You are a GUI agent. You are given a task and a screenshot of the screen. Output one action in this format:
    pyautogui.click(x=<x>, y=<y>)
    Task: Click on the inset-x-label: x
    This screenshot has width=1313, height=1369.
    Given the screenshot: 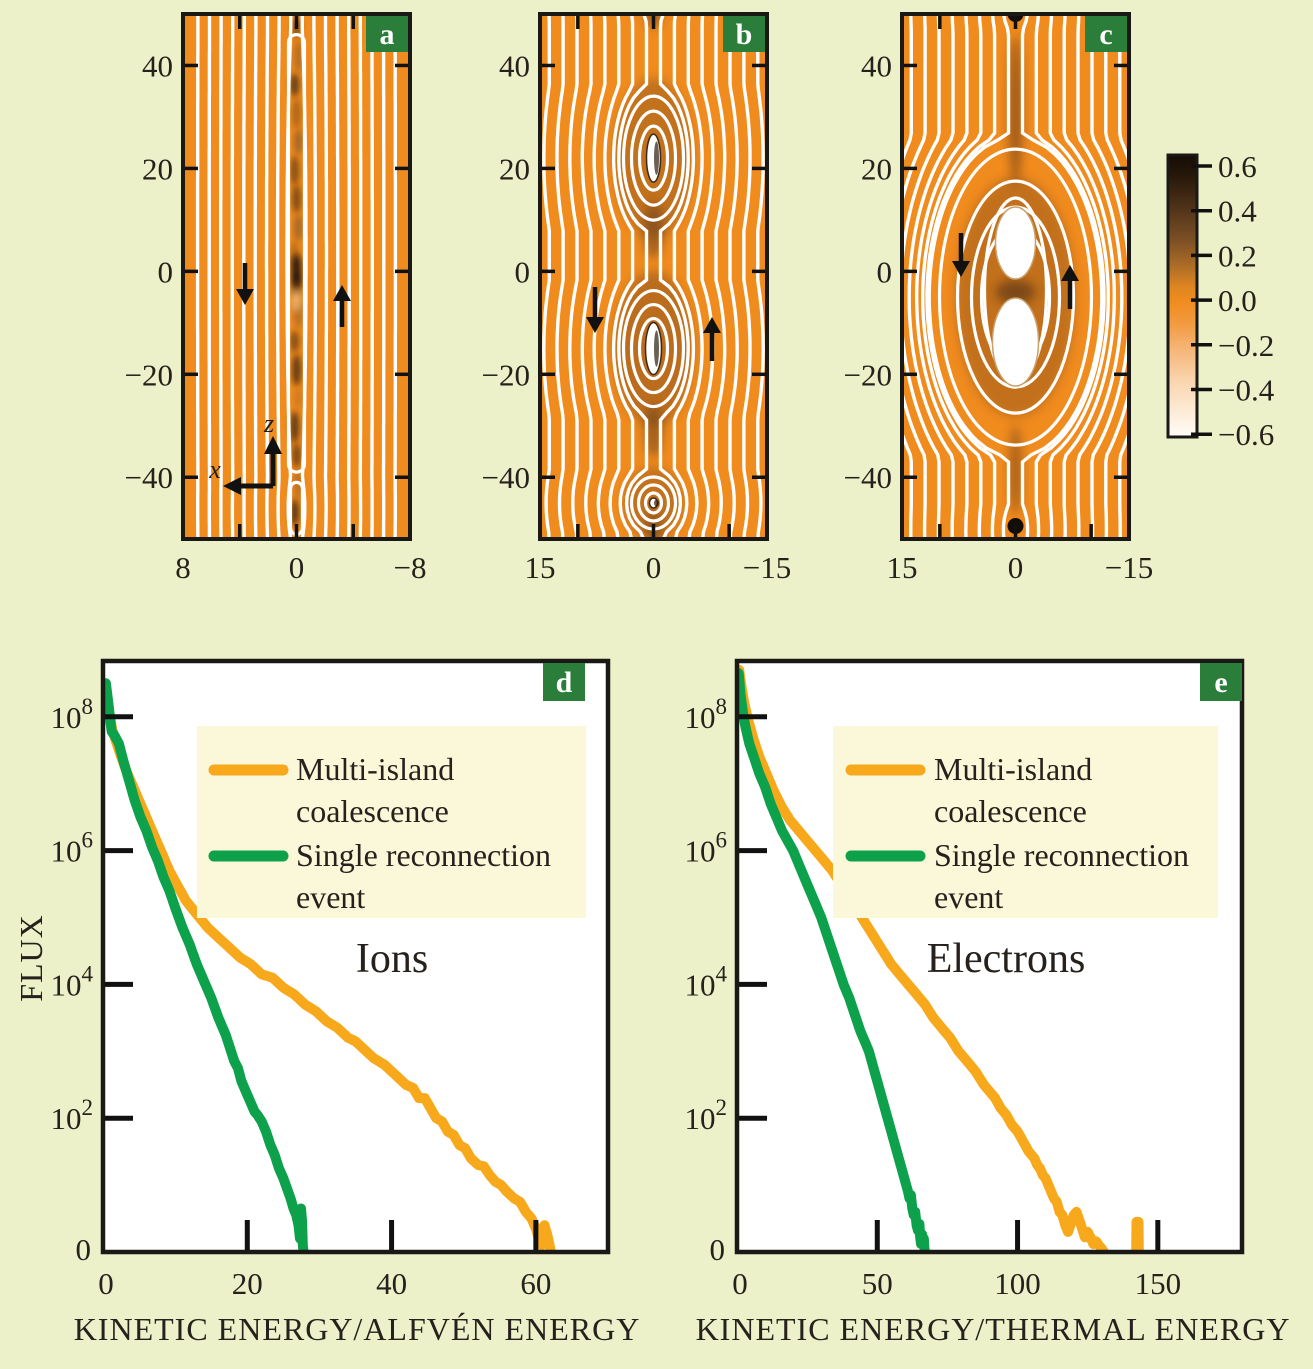 What is the action you would take?
    pyautogui.click(x=214, y=469)
    